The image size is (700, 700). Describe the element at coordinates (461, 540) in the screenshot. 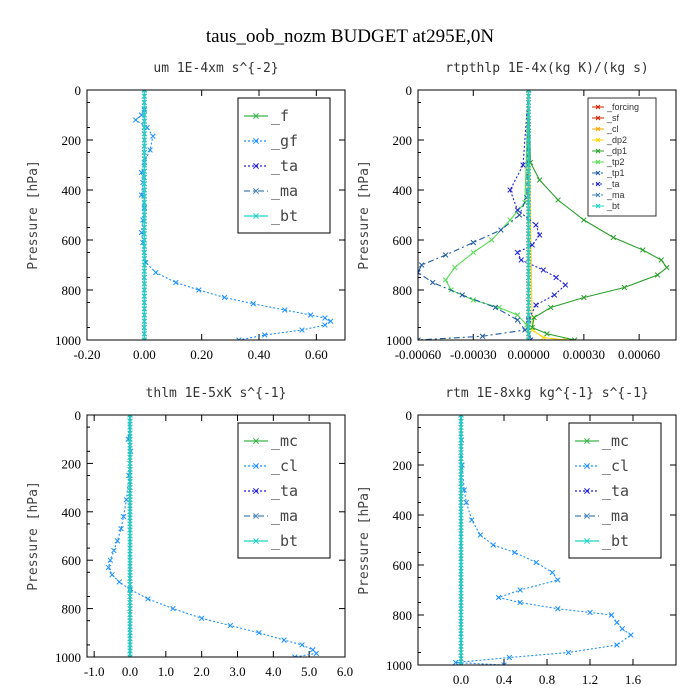

I see `series-bt` at that location.